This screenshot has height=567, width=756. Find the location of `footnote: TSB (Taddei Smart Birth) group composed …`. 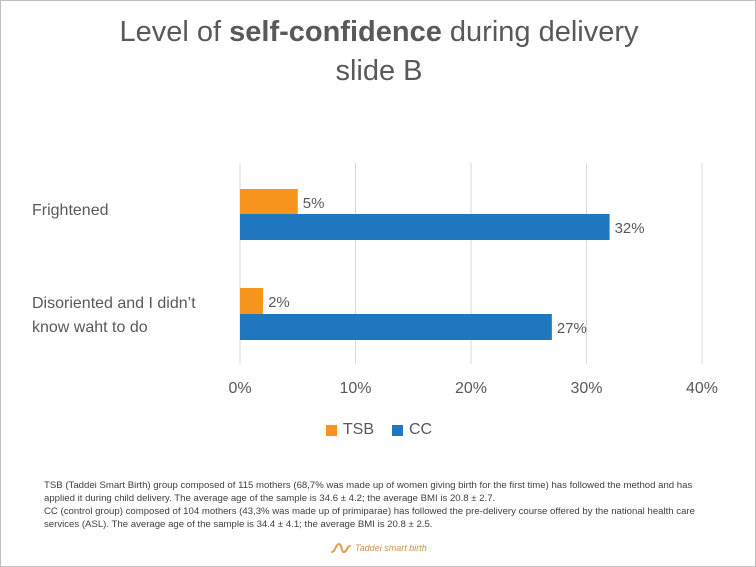

footnote: TSB (Taddei Smart Birth) group composed … is located at coordinates (384, 505).